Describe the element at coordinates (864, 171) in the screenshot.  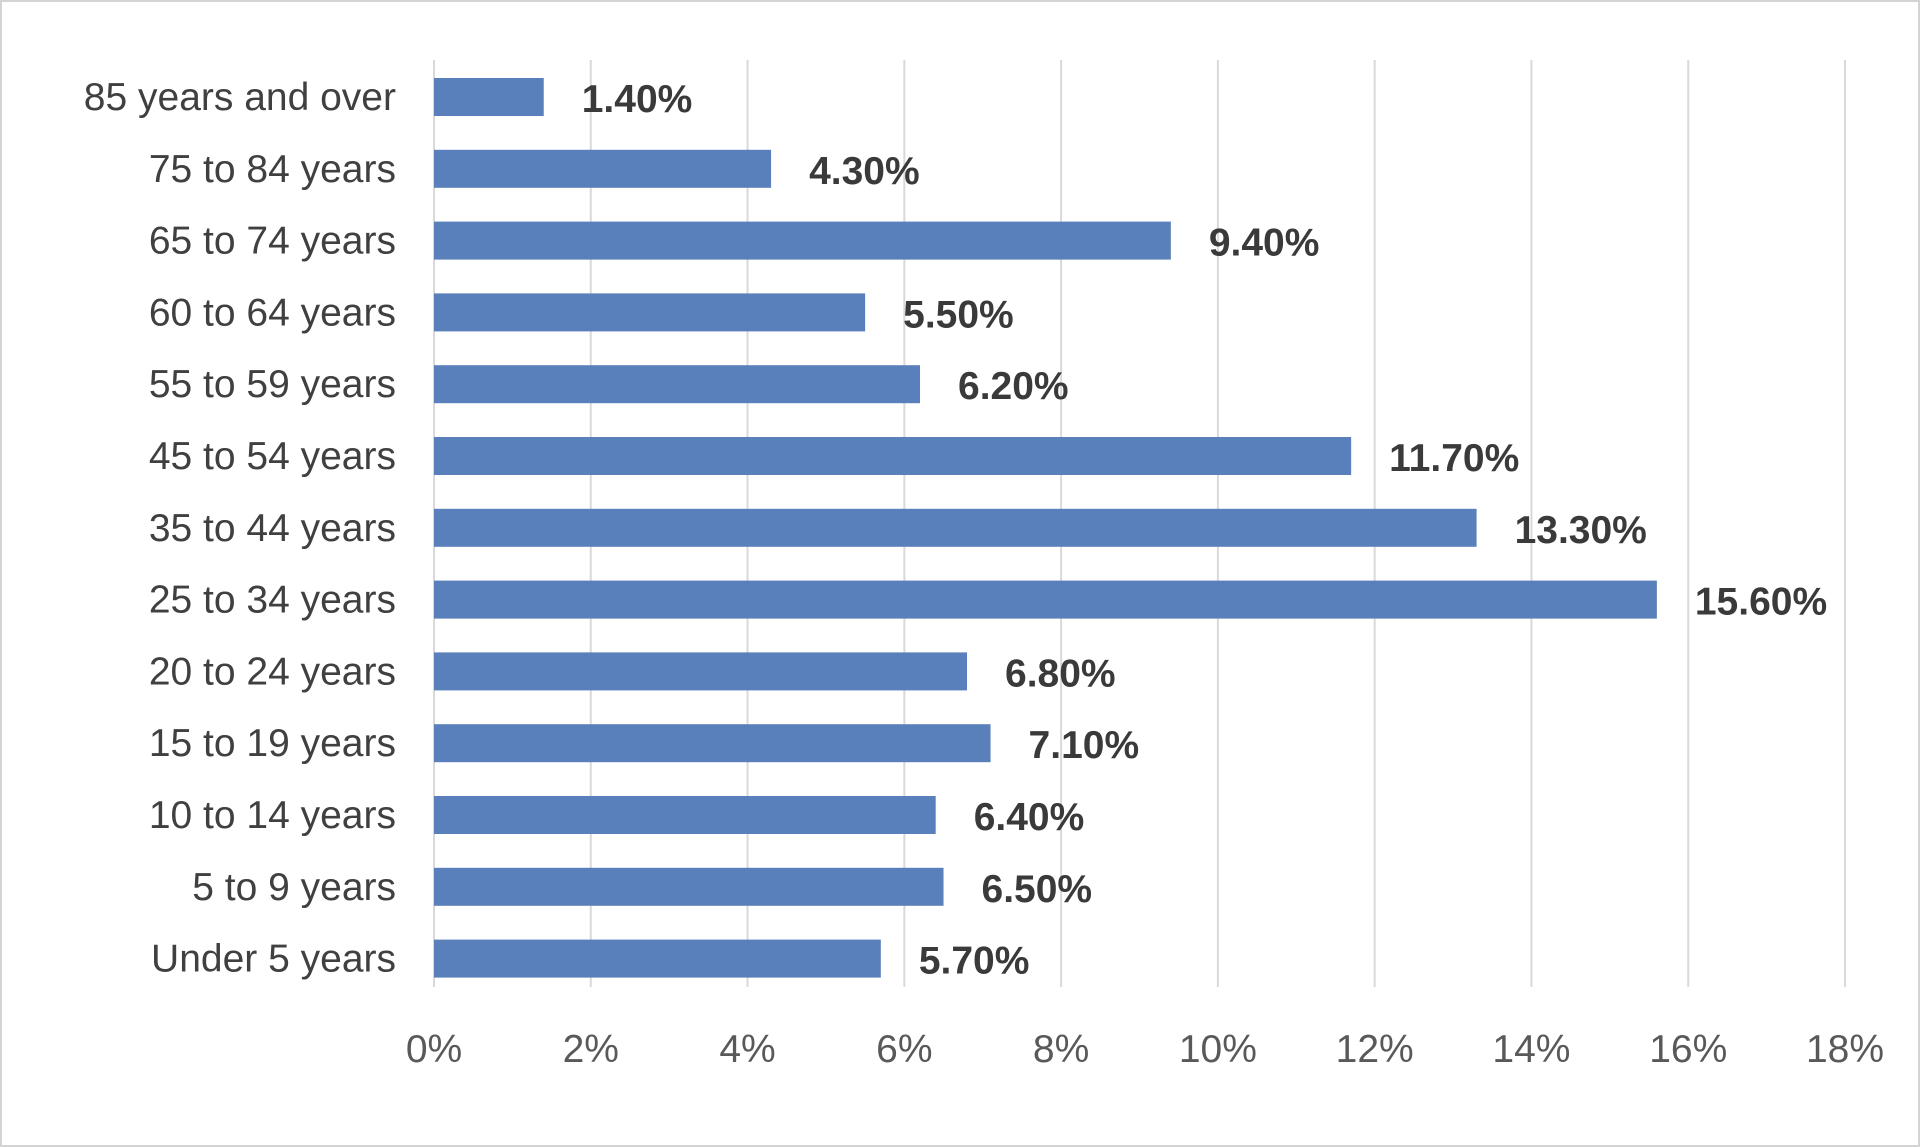
I see `data-label: 4.30%` at that location.